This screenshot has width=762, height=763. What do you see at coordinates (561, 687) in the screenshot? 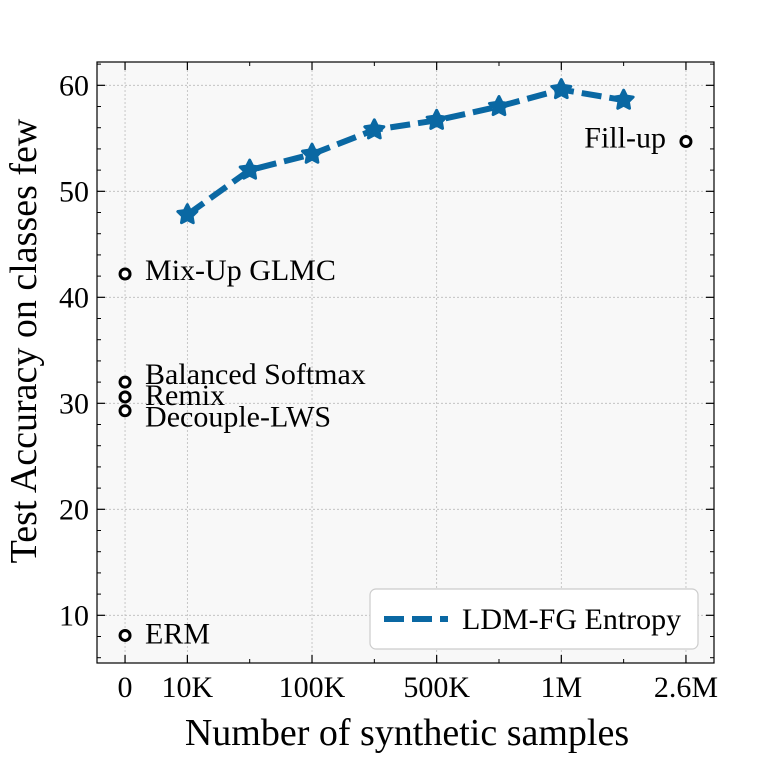
I see `x-tick-label: 1M` at bounding box center [561, 687].